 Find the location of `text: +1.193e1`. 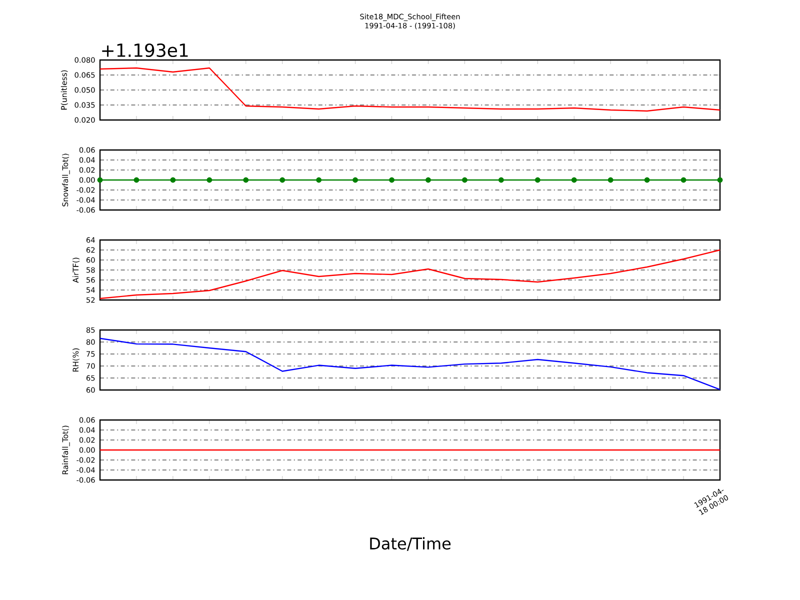

text: +1.193e1 is located at coordinates (145, 50).